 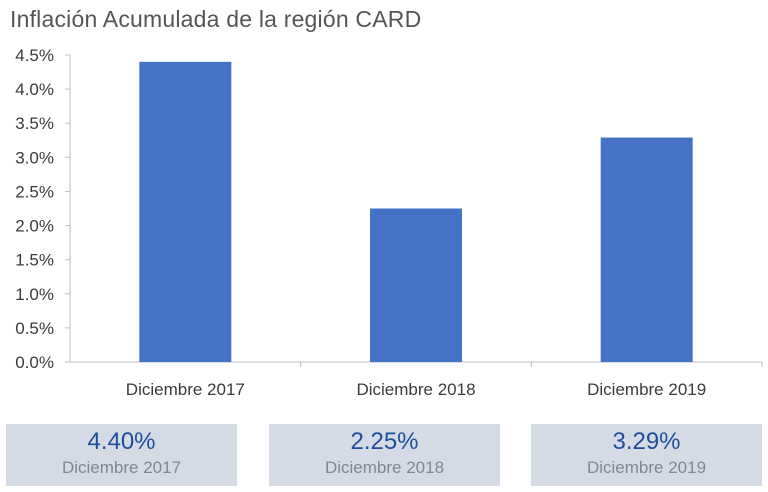 I want to click on x-tick-label: Diciembre 2018, so click(x=415, y=389).